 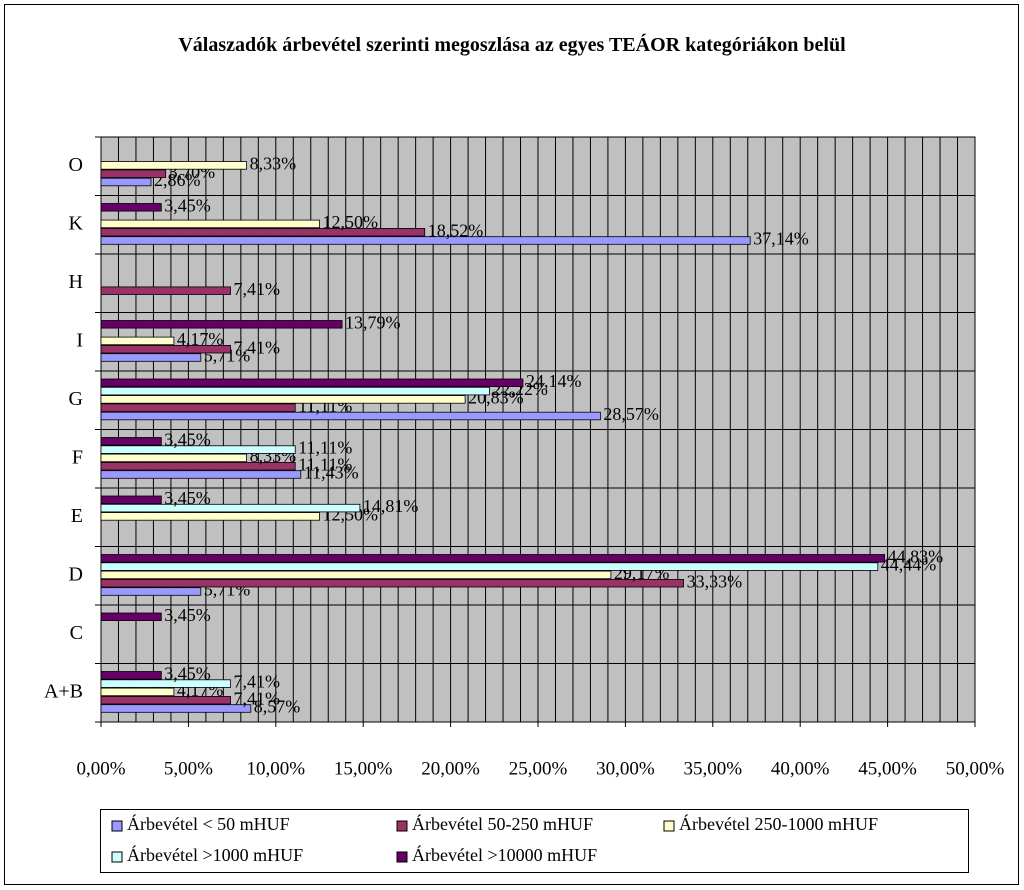 What do you see at coordinates (715, 581) in the screenshot?
I see `data-label: 33,33%` at bounding box center [715, 581].